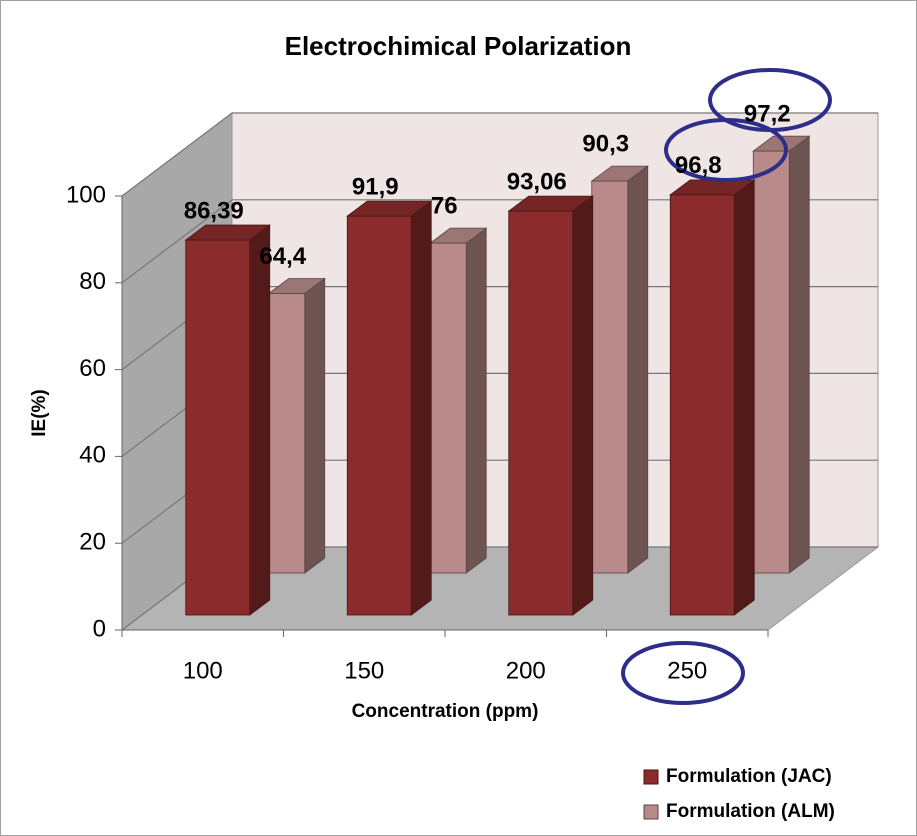 The height and width of the screenshot is (836, 917). What do you see at coordinates (687, 670) in the screenshot?
I see `x-tick-label: 250` at bounding box center [687, 670].